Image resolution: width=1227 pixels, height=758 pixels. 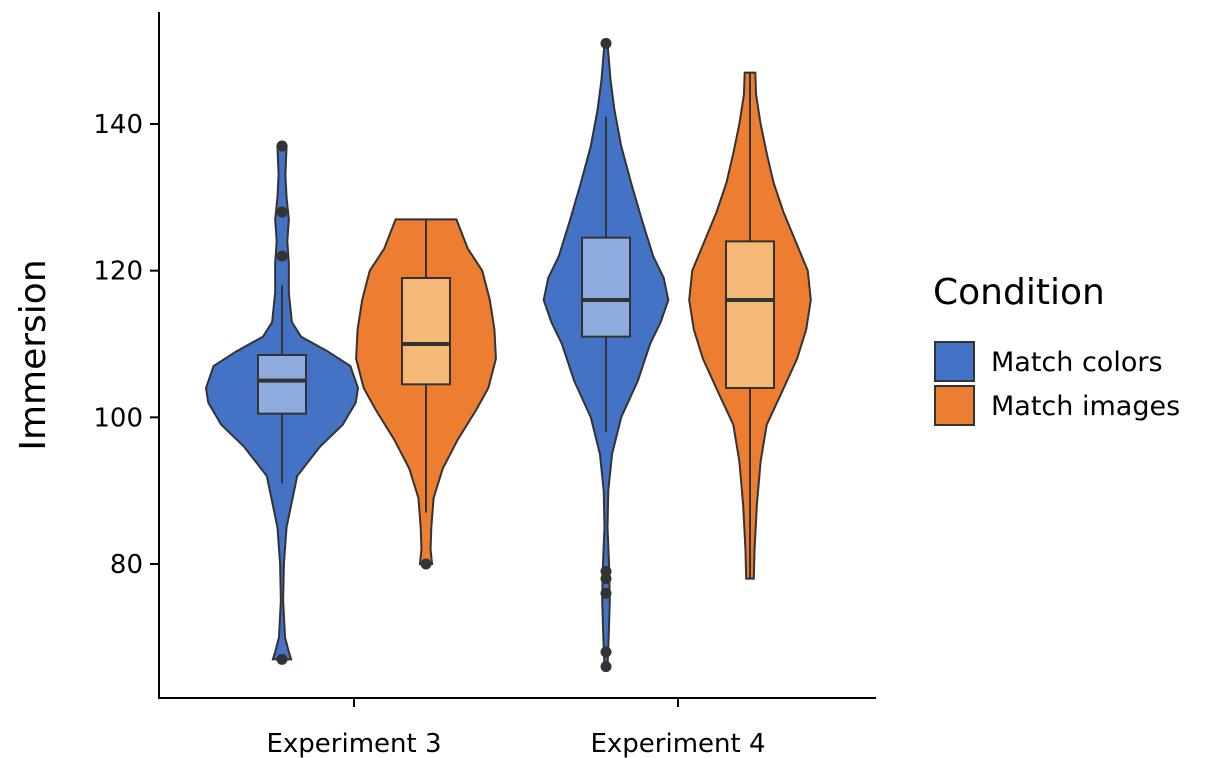 I want to click on legend-title: Condition, so click(x=1019, y=292).